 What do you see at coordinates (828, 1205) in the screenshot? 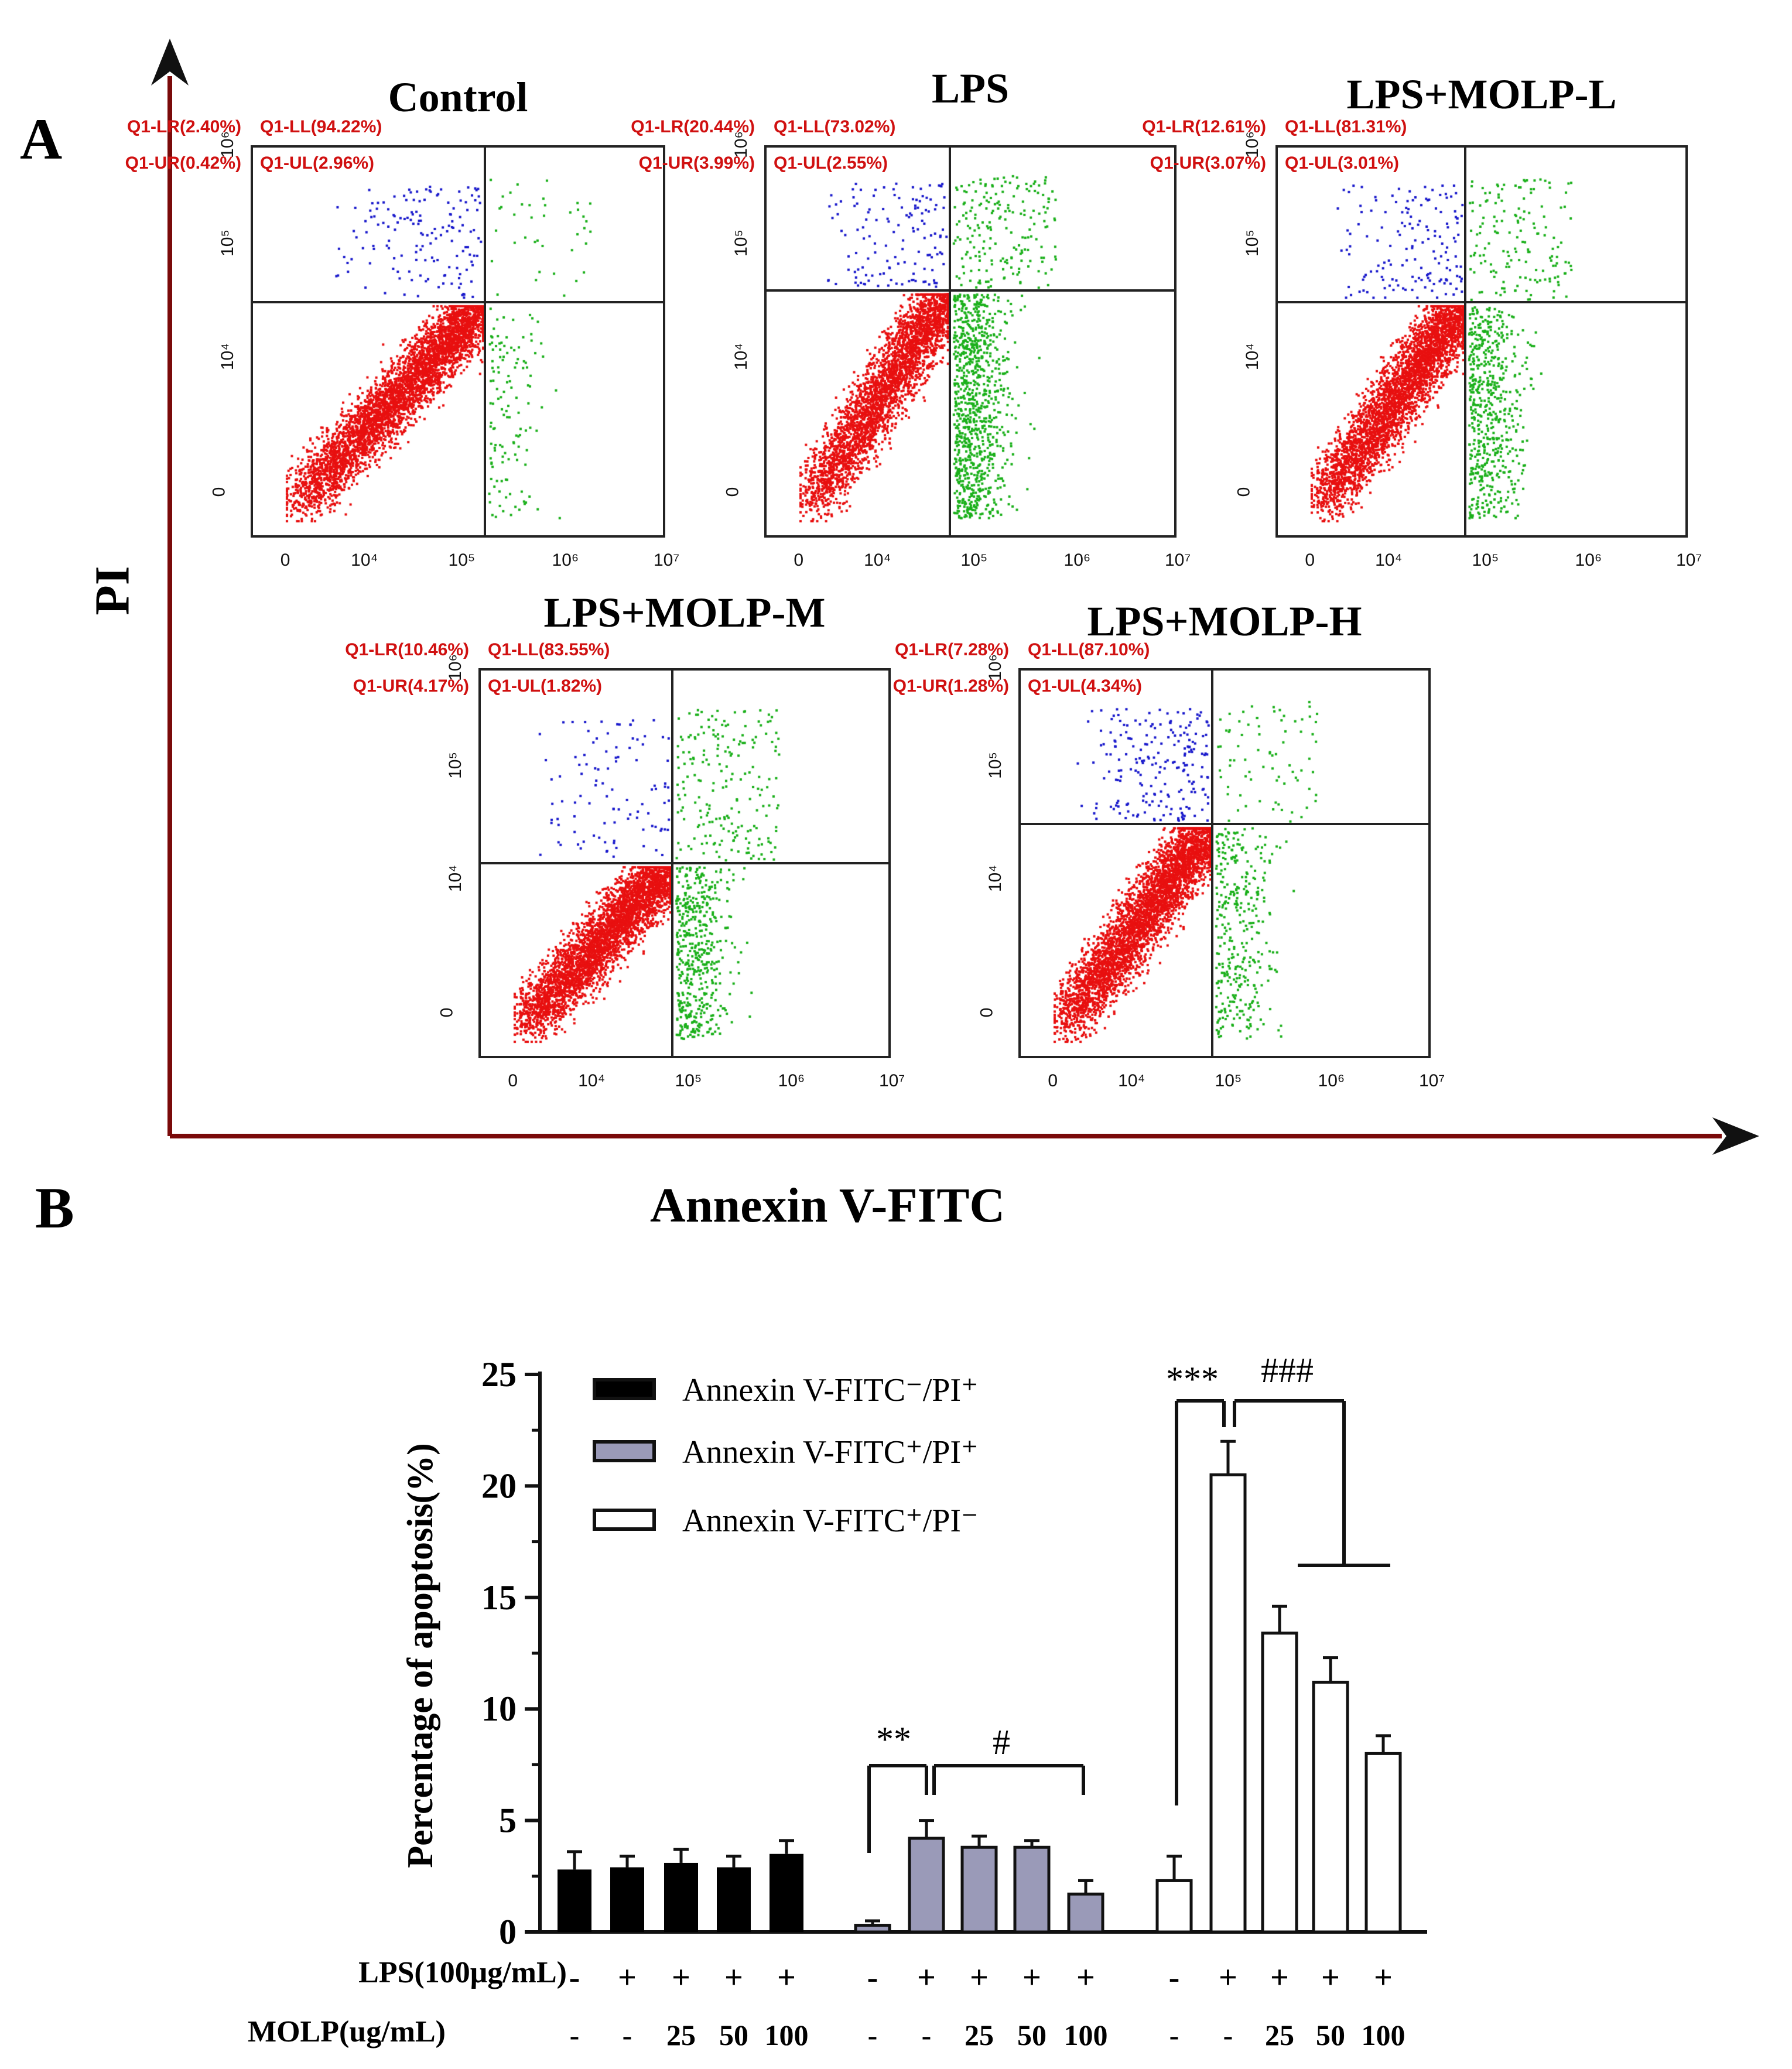
I see `annexin-axis-label: Annexin V-FITC` at bounding box center [828, 1205].